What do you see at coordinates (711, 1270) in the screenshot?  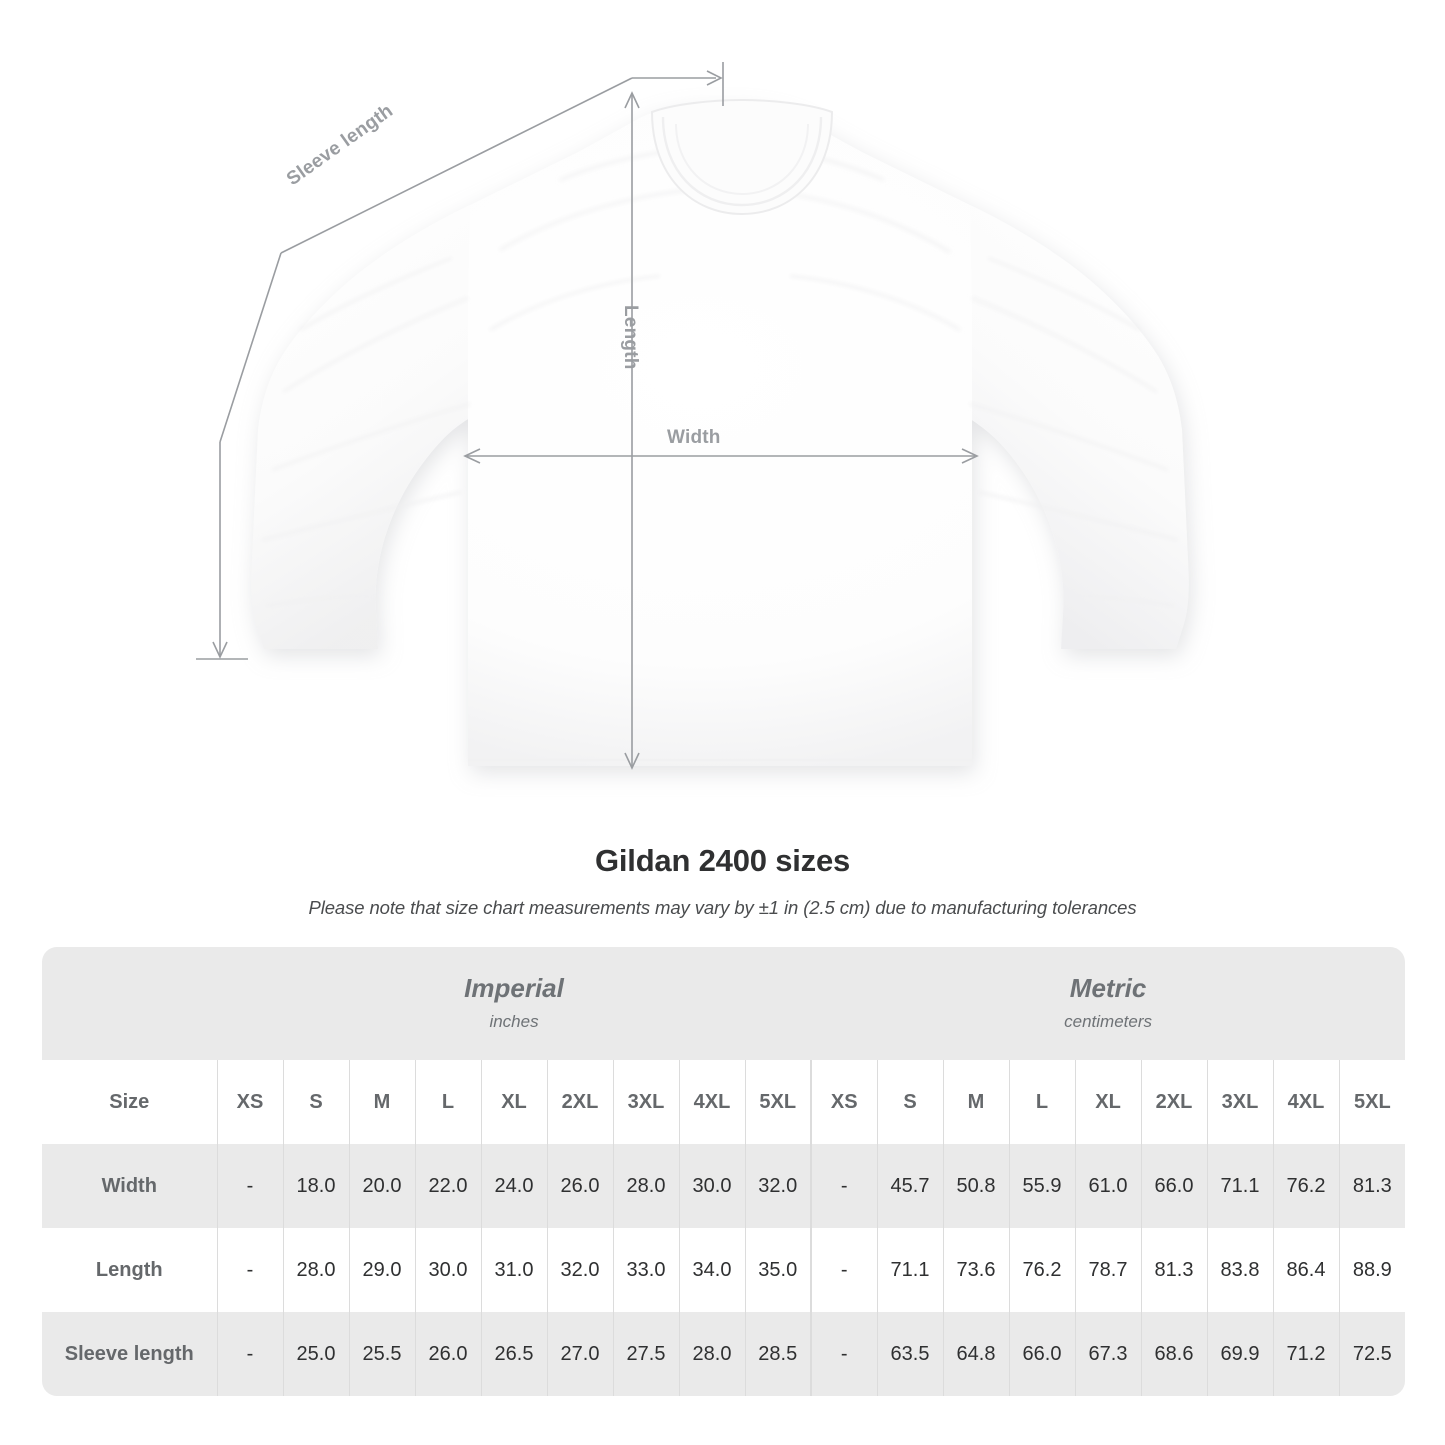 I see `cell-length-imperial-4xl: 34.0` at bounding box center [711, 1270].